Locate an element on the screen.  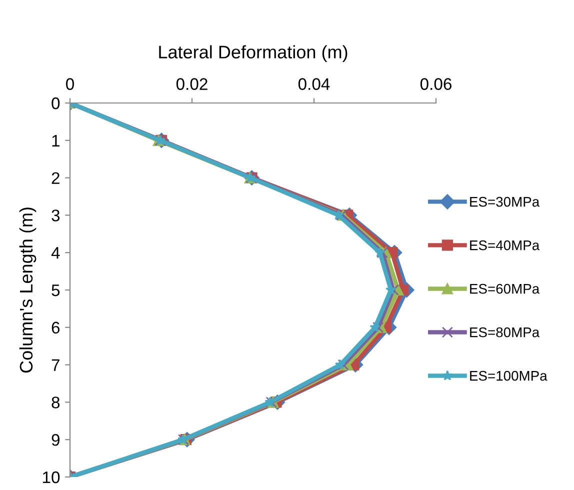
x-tick-label: 0.06 is located at coordinates (436, 84).